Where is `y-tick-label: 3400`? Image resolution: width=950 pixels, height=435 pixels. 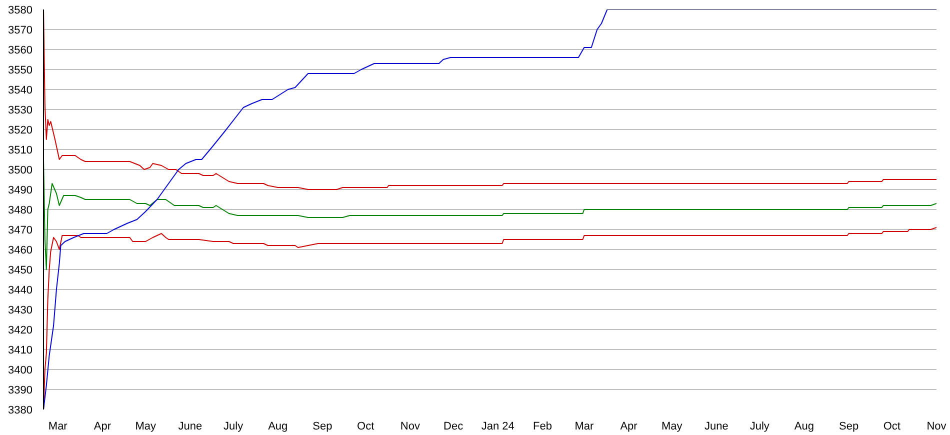 y-tick-label: 3400 is located at coordinates (20, 370).